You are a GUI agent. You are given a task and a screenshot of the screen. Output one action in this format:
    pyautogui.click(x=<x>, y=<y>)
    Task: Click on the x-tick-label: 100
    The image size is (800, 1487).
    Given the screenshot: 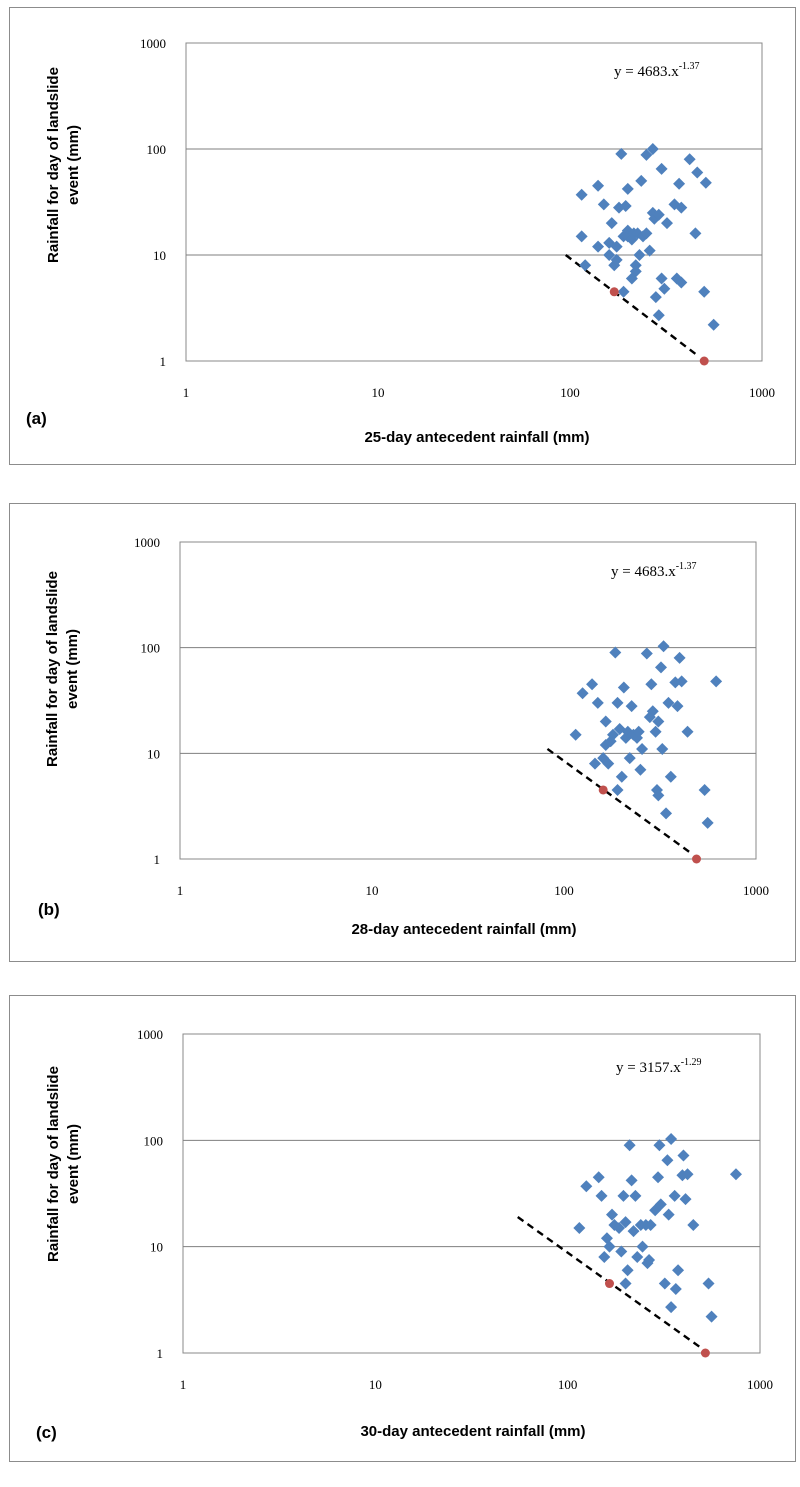 What is the action you would take?
    pyautogui.click(x=564, y=890)
    